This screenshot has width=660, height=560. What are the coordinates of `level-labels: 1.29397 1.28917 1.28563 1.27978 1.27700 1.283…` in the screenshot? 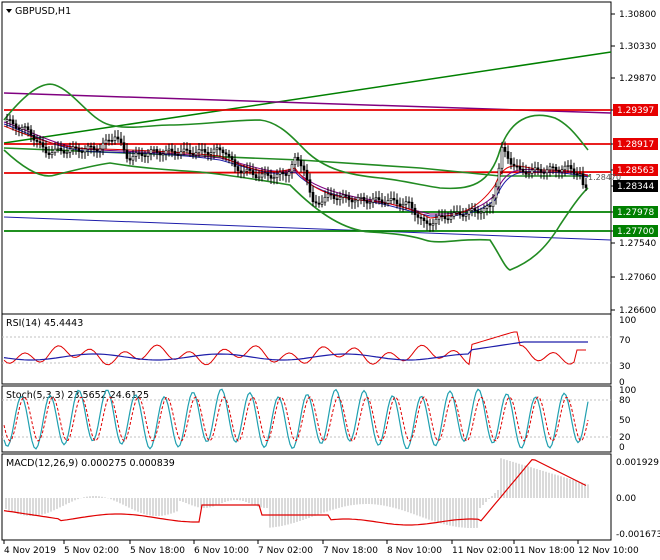 It's located at (623, 170).